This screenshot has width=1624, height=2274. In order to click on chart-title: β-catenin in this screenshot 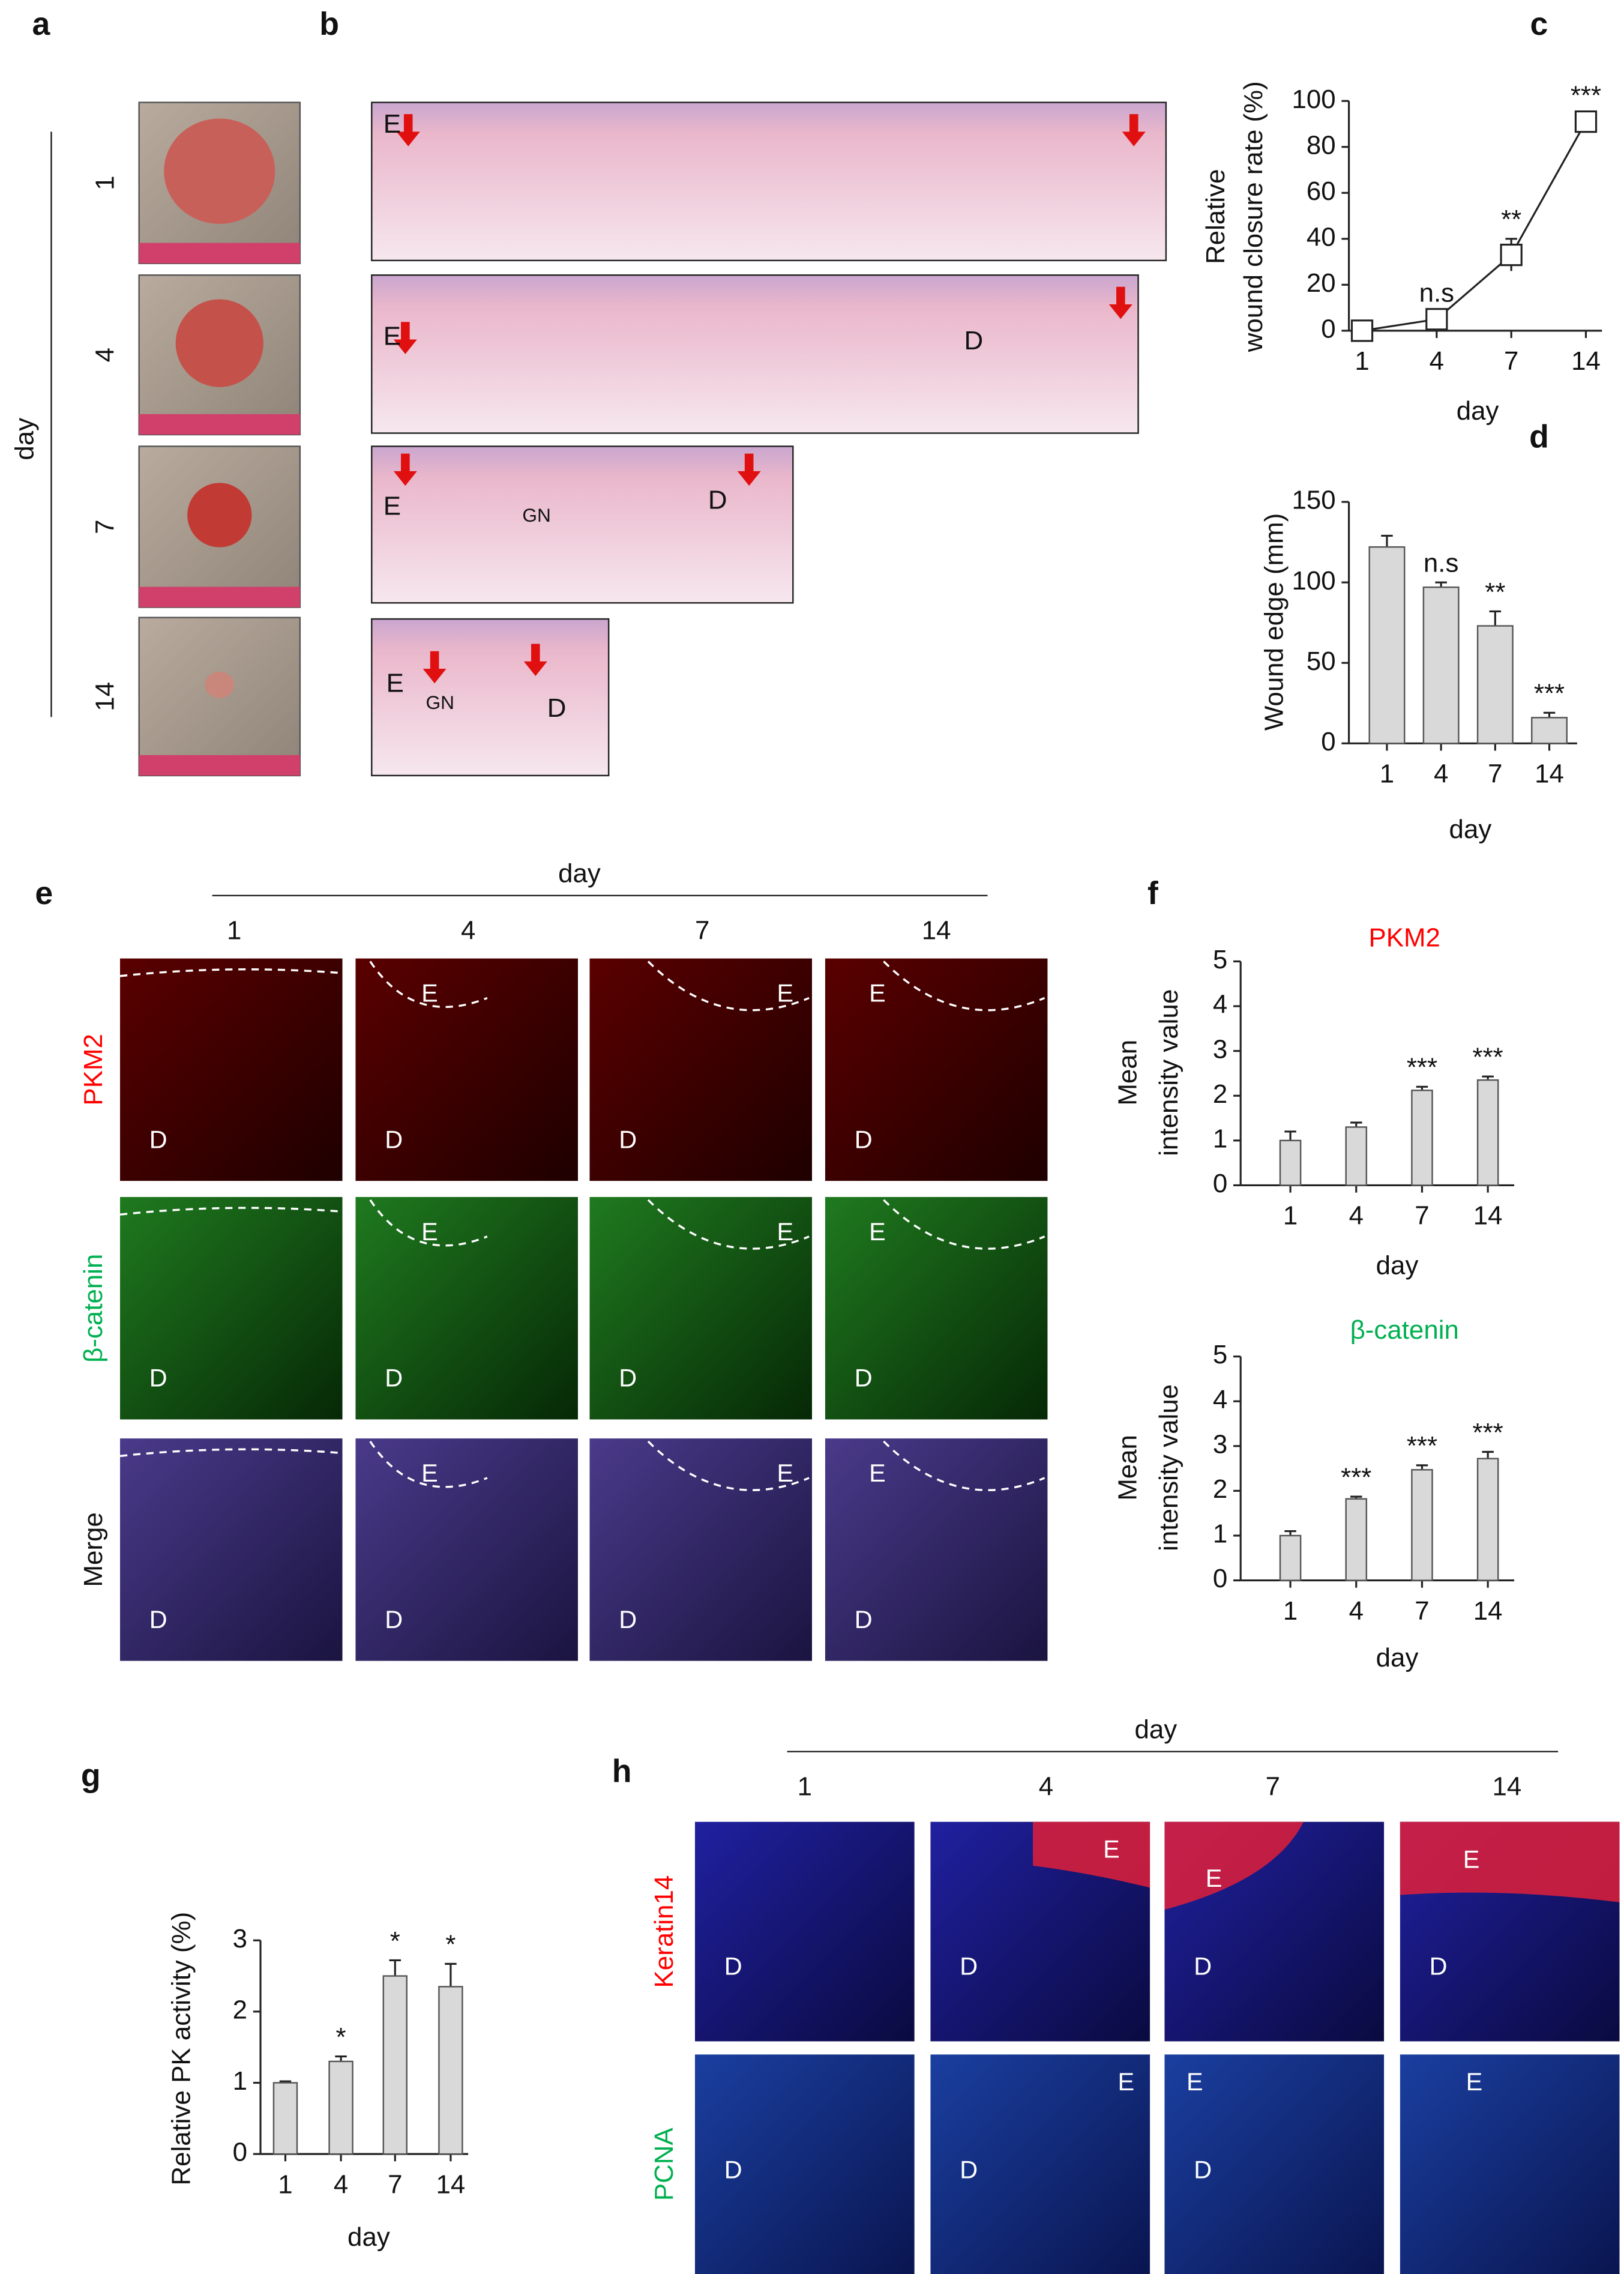, I will do `click(1404, 1330)`.